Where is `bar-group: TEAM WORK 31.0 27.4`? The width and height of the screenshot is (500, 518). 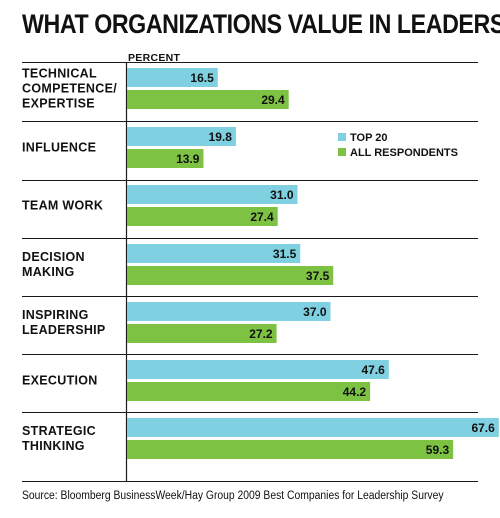 bar-group: TEAM WORK 31.0 27.4 is located at coordinates (160, 205).